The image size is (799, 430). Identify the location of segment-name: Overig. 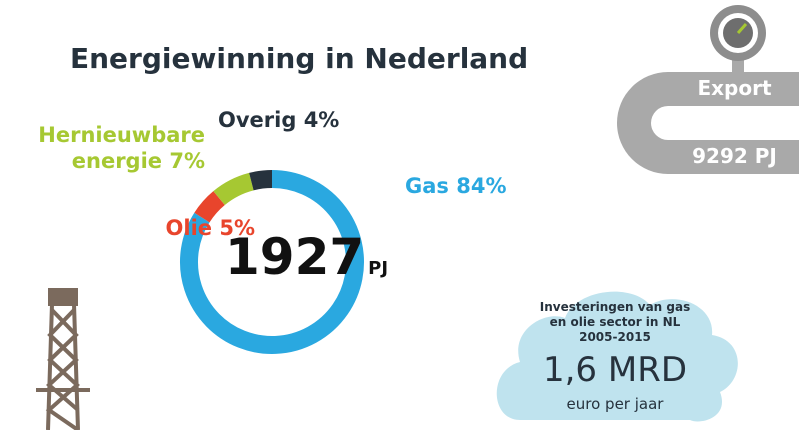
(257, 120).